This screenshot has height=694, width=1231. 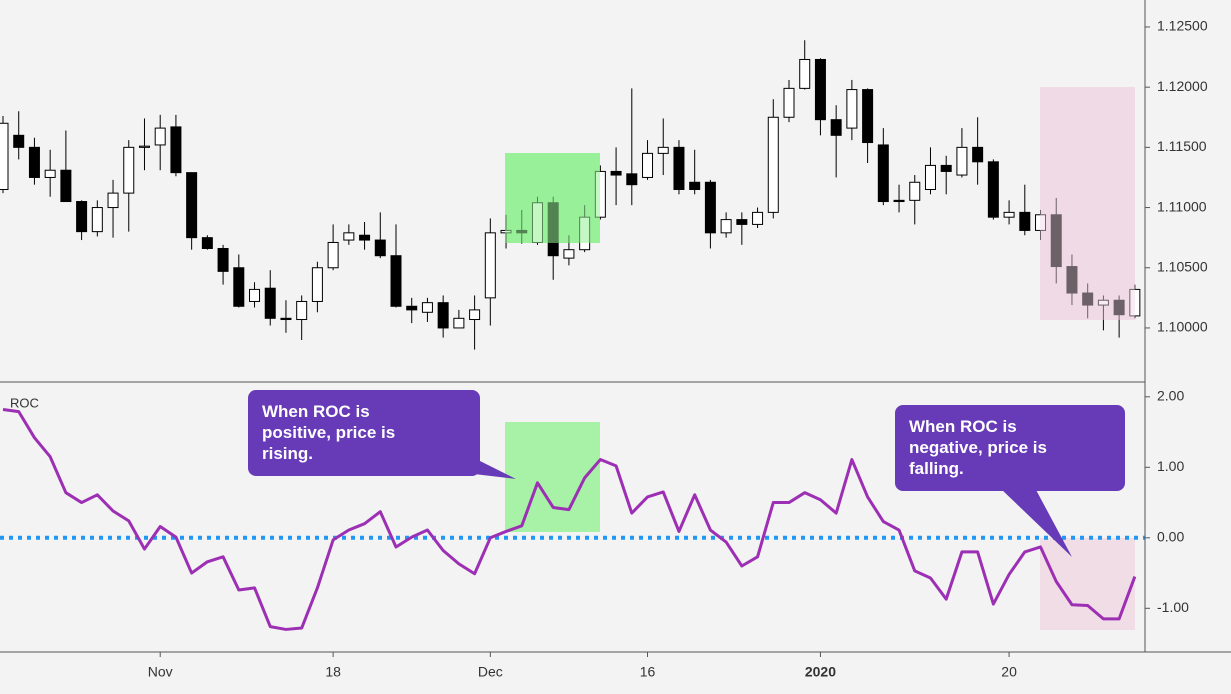 I want to click on x-tick-label: 2020, so click(x=820, y=672).